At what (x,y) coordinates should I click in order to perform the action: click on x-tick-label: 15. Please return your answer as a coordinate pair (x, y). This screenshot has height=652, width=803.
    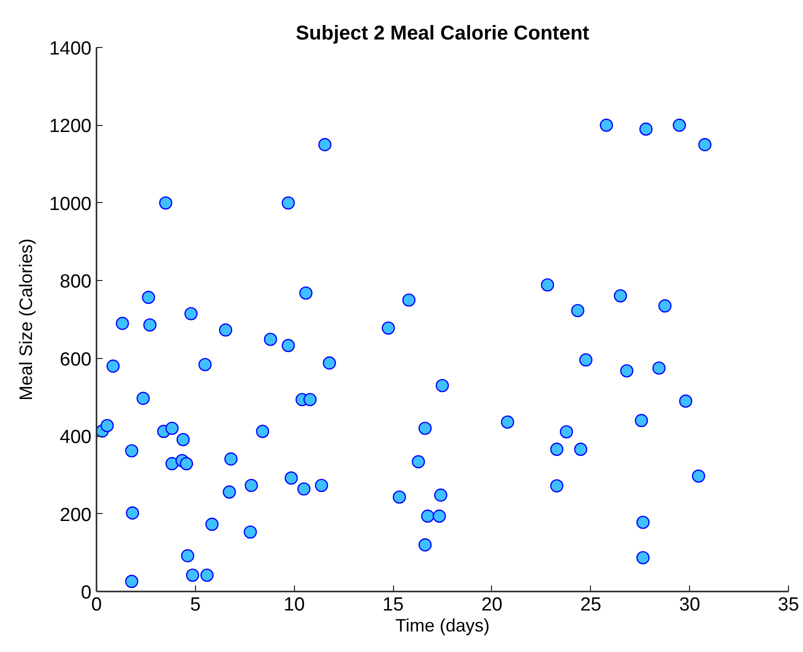
    Looking at the image, I should click on (393, 605).